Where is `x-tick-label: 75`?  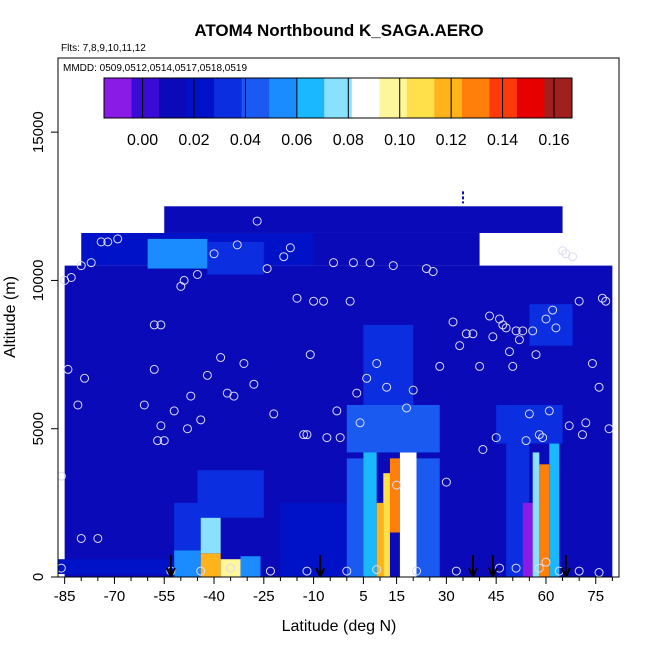 x-tick-label: 75 is located at coordinates (595, 596).